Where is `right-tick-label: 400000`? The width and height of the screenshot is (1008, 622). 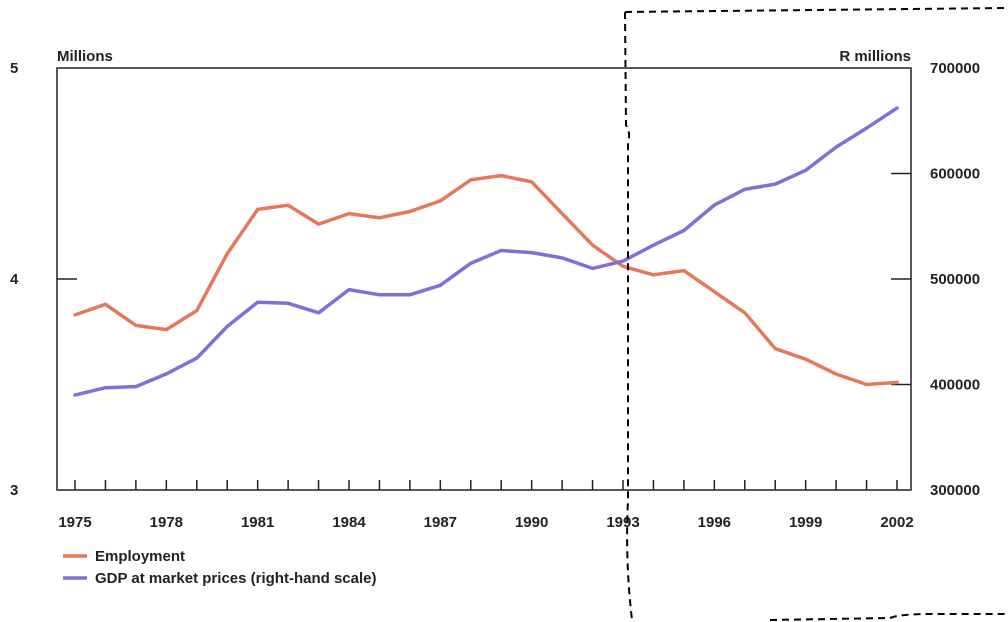
right-tick-label: 400000 is located at coordinates (955, 385).